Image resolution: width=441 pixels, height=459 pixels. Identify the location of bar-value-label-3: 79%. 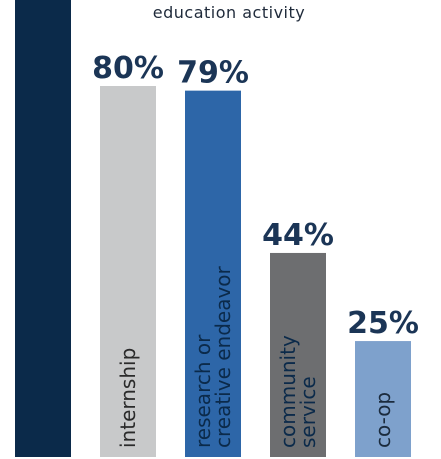
(213, 73).